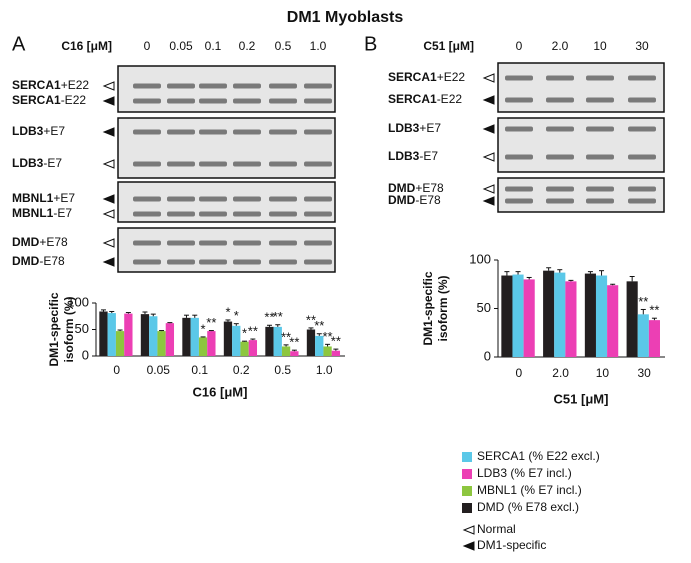 This screenshot has height=563, width=691. Describe the element at coordinates (519, 373) in the screenshot. I see `x-tick-label: 0` at that location.